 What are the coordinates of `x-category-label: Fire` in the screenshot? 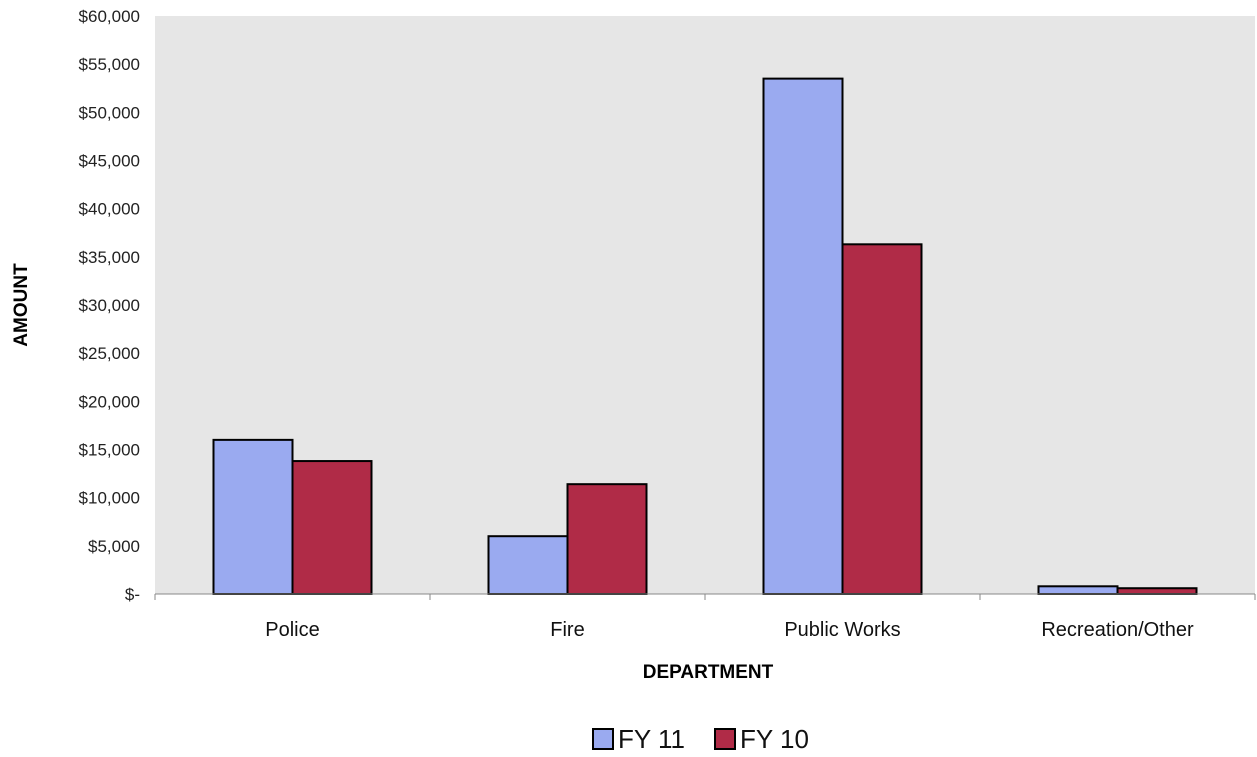 It's located at (567, 630).